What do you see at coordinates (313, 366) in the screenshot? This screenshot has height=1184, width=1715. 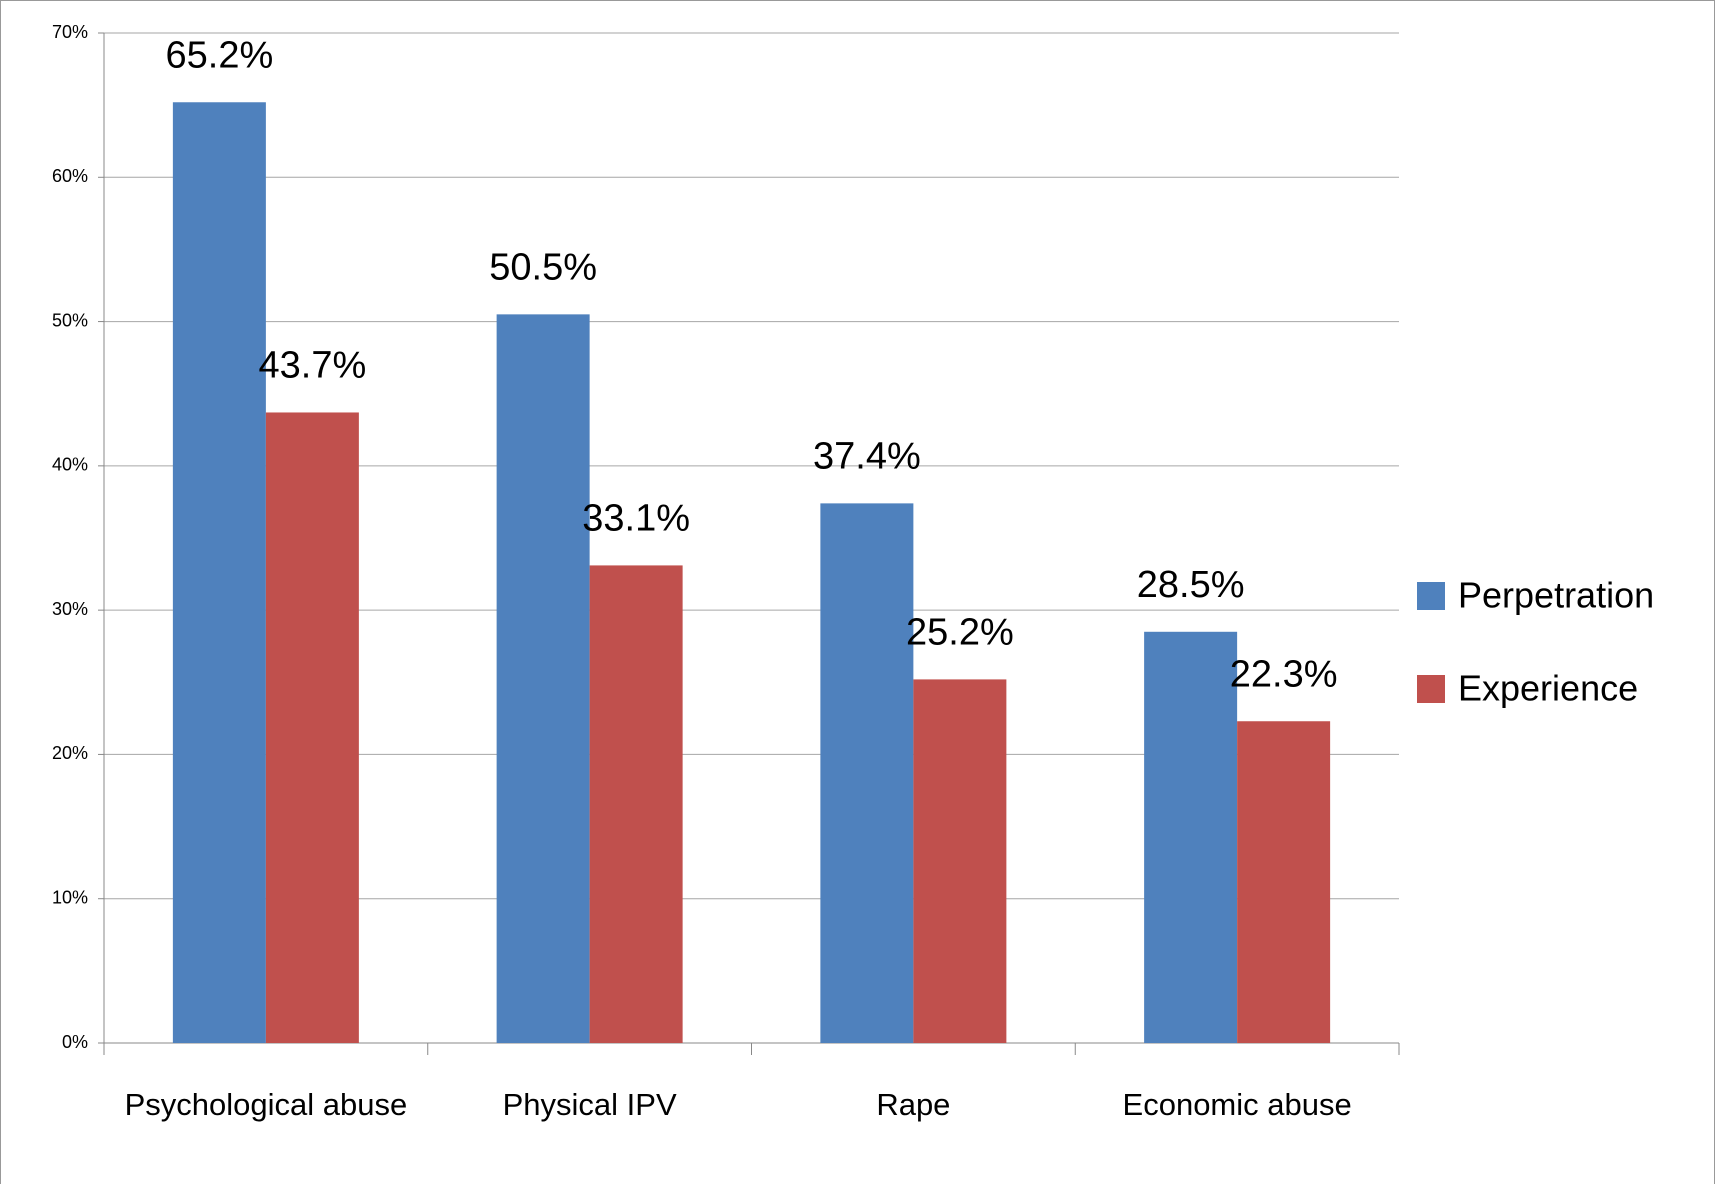 I see `value-label: 43.7%` at bounding box center [313, 366].